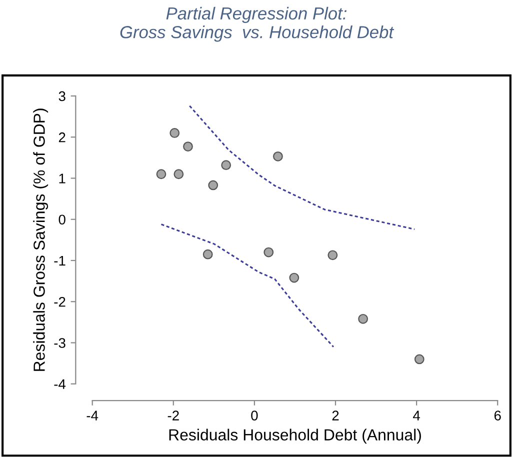  What do you see at coordinates (62, 137) in the screenshot?
I see `y-tick-label: 2` at bounding box center [62, 137].